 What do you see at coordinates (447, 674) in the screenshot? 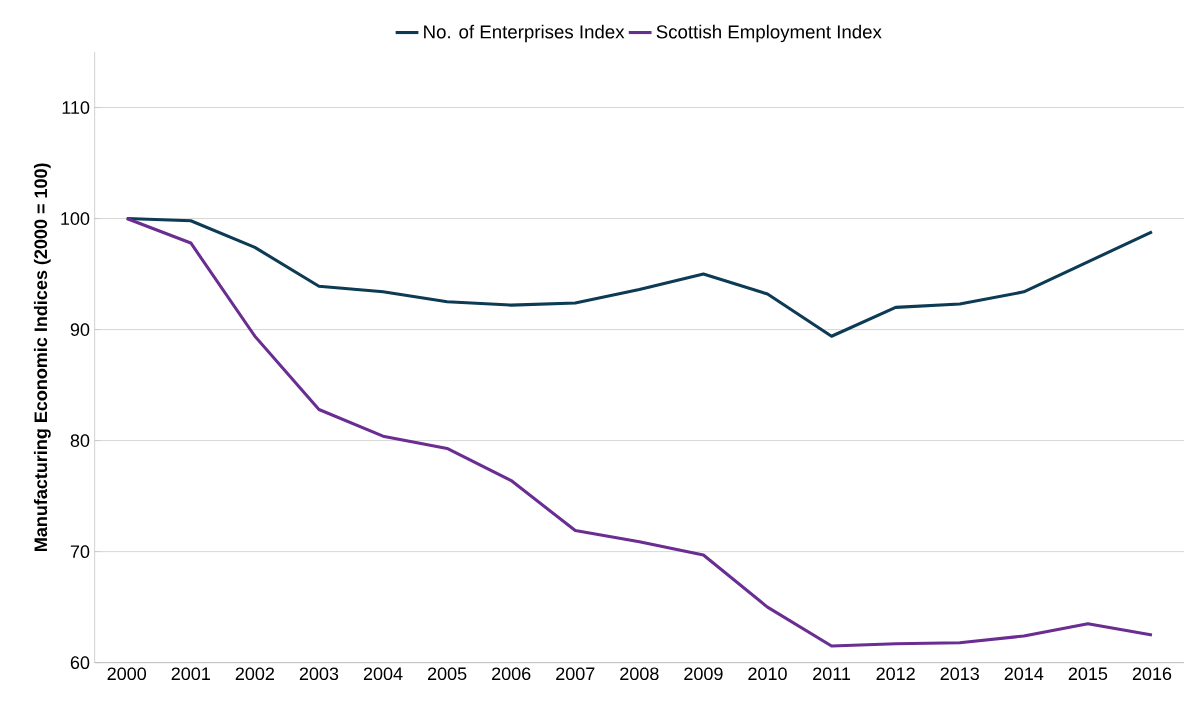
I see `x-tick-label: 2005` at bounding box center [447, 674].